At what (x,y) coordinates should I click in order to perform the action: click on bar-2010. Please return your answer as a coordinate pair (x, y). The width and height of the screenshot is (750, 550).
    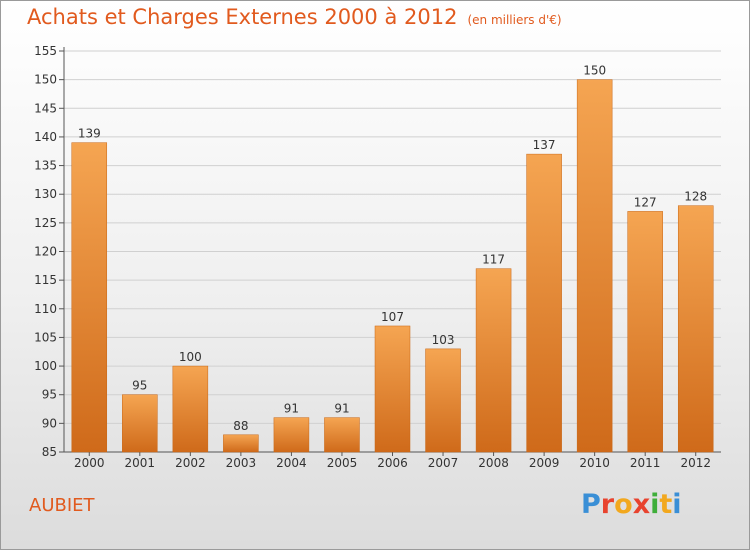
    Looking at the image, I should click on (594, 266).